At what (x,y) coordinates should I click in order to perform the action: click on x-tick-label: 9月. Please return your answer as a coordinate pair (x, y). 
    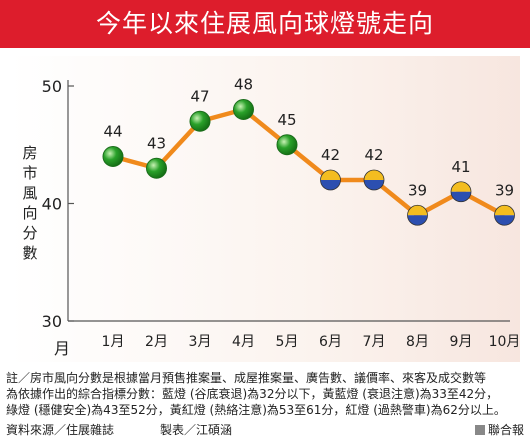
    Looking at the image, I should click on (461, 342).